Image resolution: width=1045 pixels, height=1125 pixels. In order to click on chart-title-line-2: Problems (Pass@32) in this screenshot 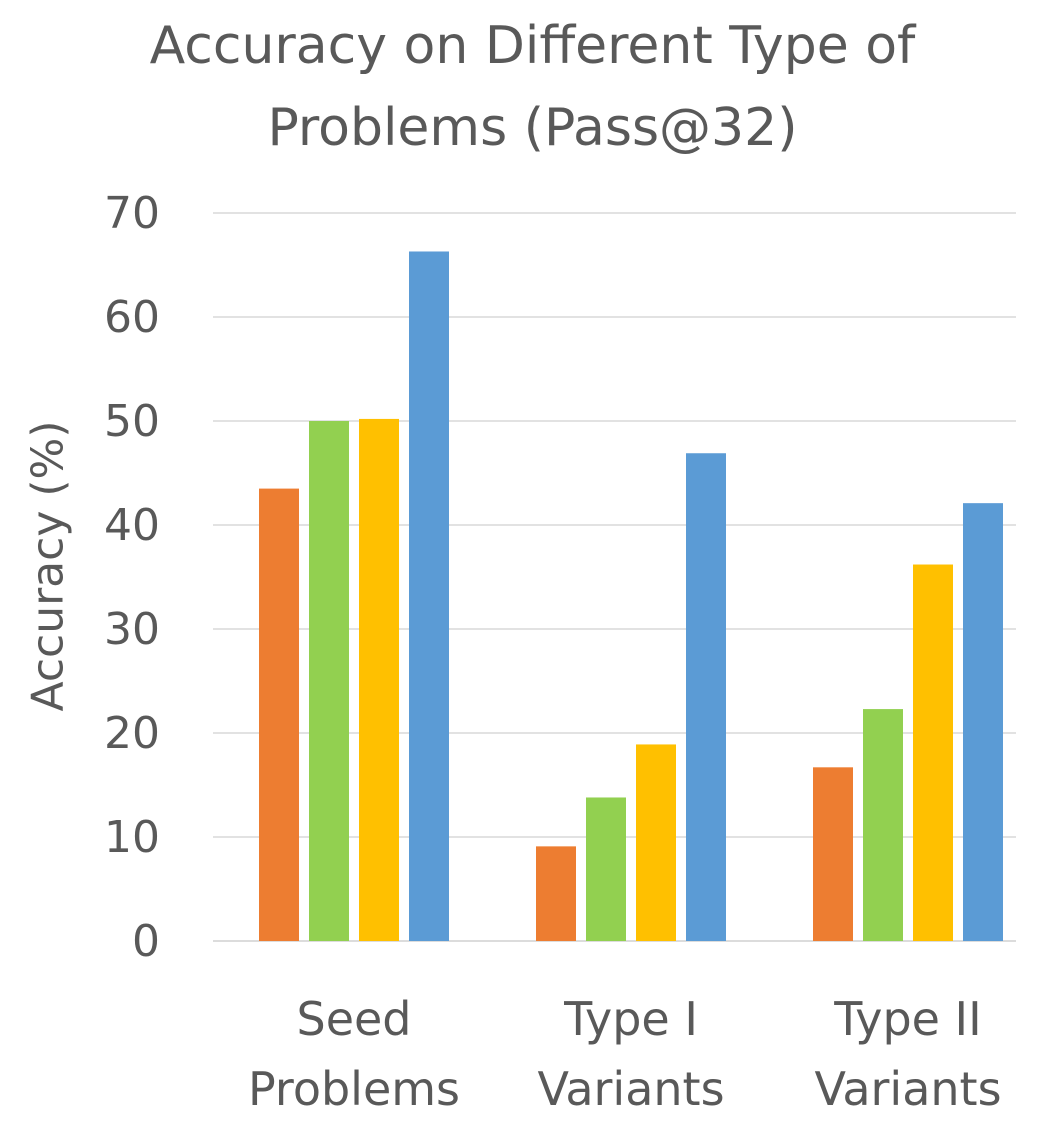, I will do `click(532, 128)`.